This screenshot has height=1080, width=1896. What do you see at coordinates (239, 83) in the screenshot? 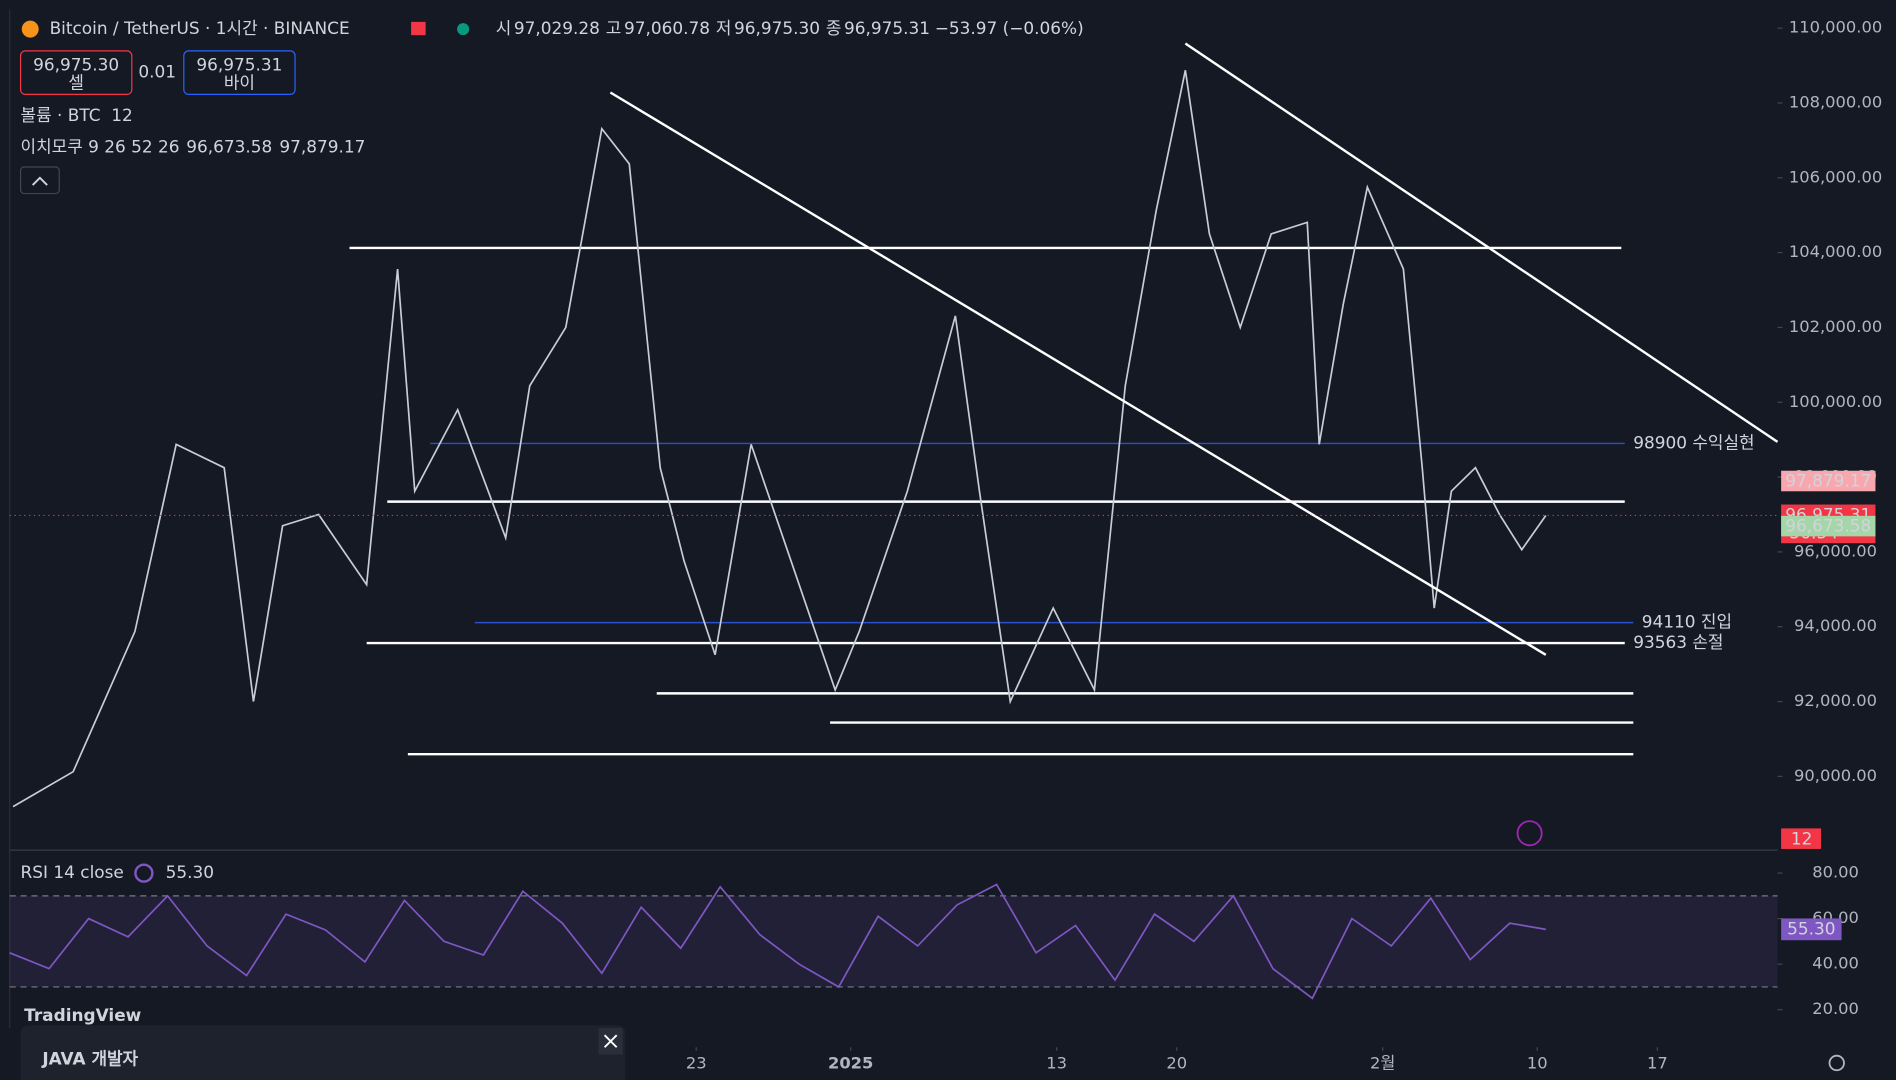
I see `buy-label: 바이` at bounding box center [239, 83].